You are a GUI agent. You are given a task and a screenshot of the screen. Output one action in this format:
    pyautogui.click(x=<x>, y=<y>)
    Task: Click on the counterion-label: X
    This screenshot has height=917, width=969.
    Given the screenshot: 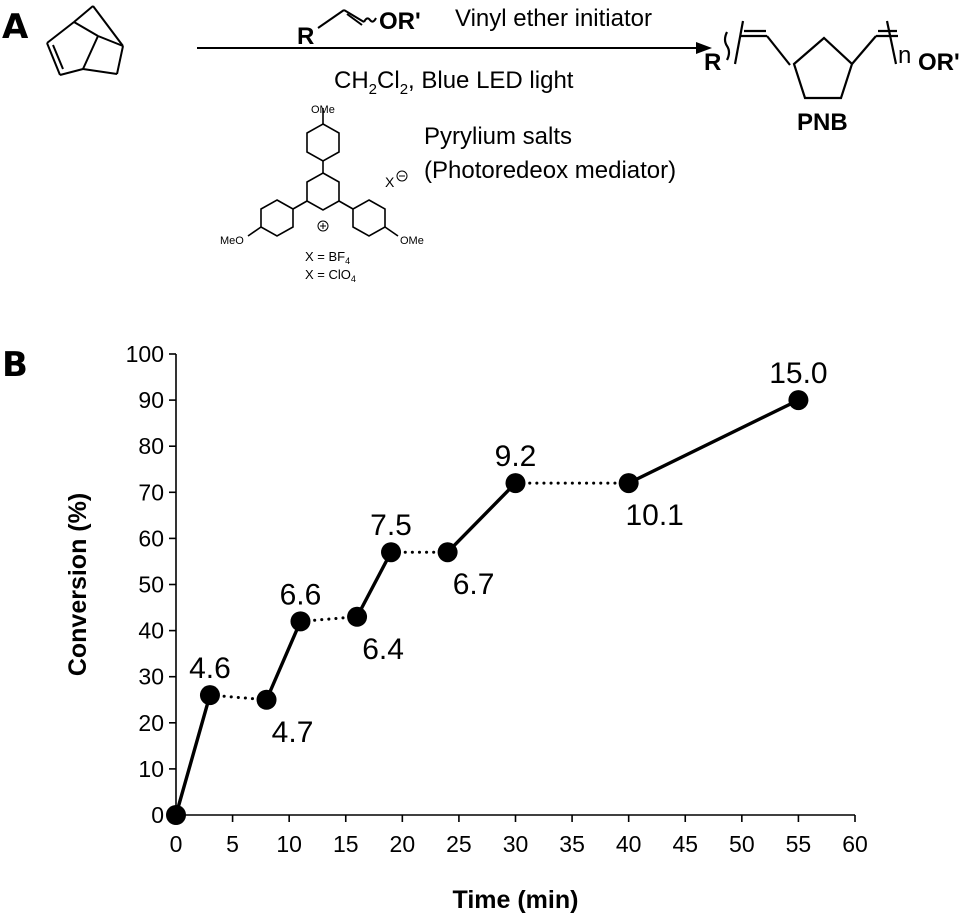 What is the action you would take?
    pyautogui.click(x=390, y=182)
    